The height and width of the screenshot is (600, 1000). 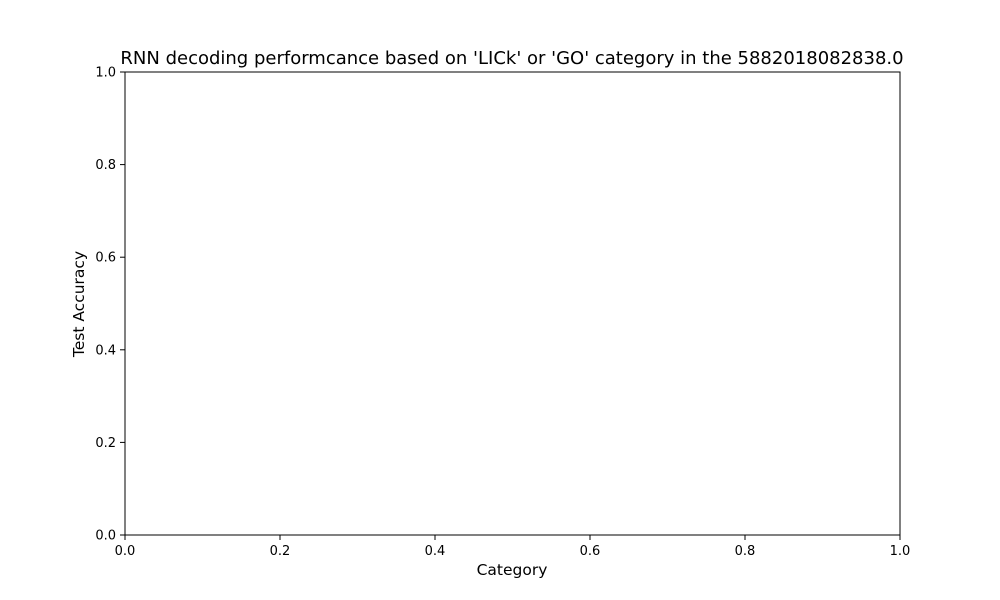 What do you see at coordinates (79, 304) in the screenshot?
I see `y-axis-label: Test Accuracy` at bounding box center [79, 304].